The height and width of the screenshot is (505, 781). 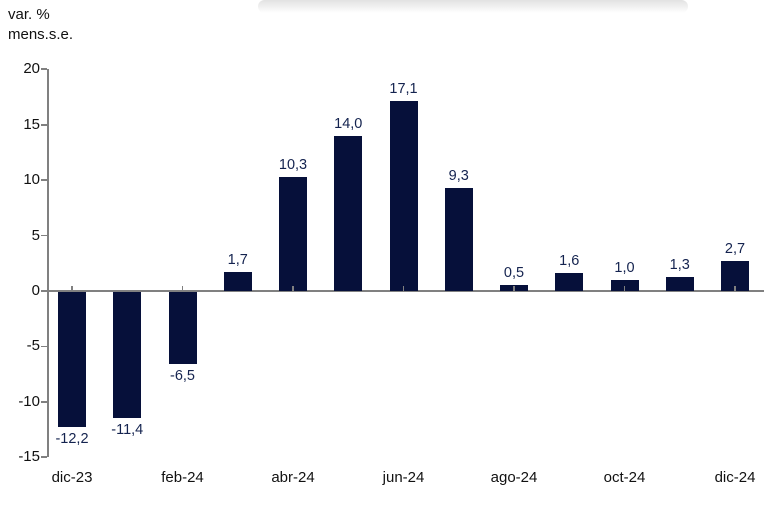 What do you see at coordinates (514, 478) in the screenshot?
I see `x-tick-label-ago-24: ago-24` at bounding box center [514, 478].